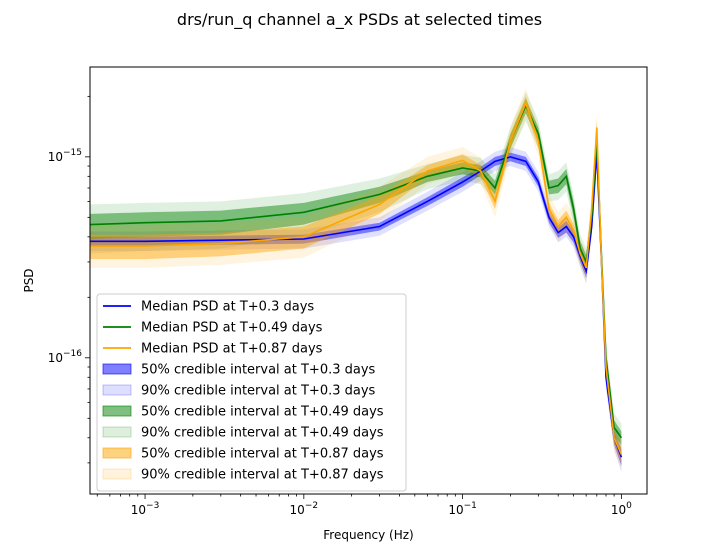 The height and width of the screenshot is (555, 719). I want to click on y-tick-label: 10−16, so click(65, 357).